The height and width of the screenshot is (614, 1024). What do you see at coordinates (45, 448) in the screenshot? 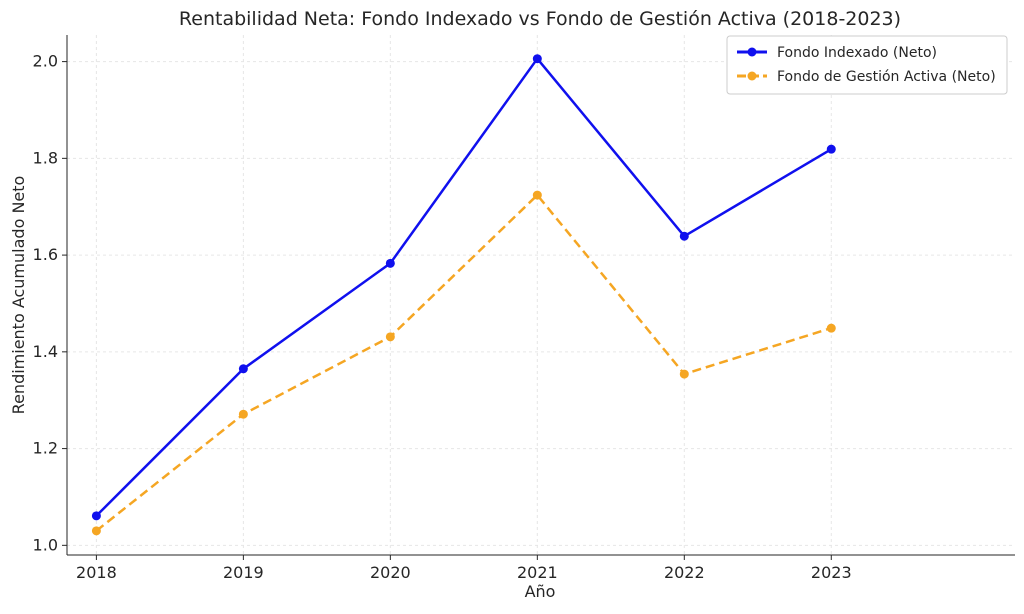
I see `y-tick-label: 1.2` at bounding box center [45, 448].